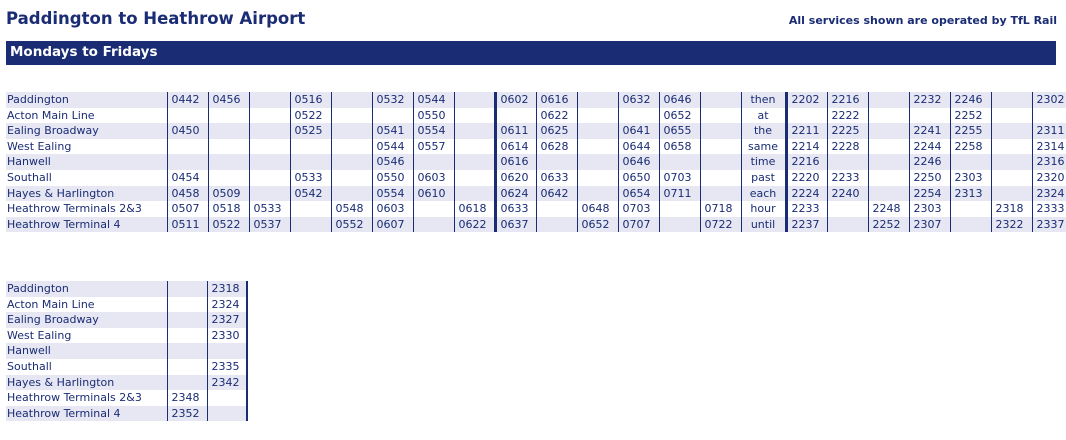  Describe the element at coordinates (970, 100) in the screenshot. I see `departure-time: 2246` at that location.